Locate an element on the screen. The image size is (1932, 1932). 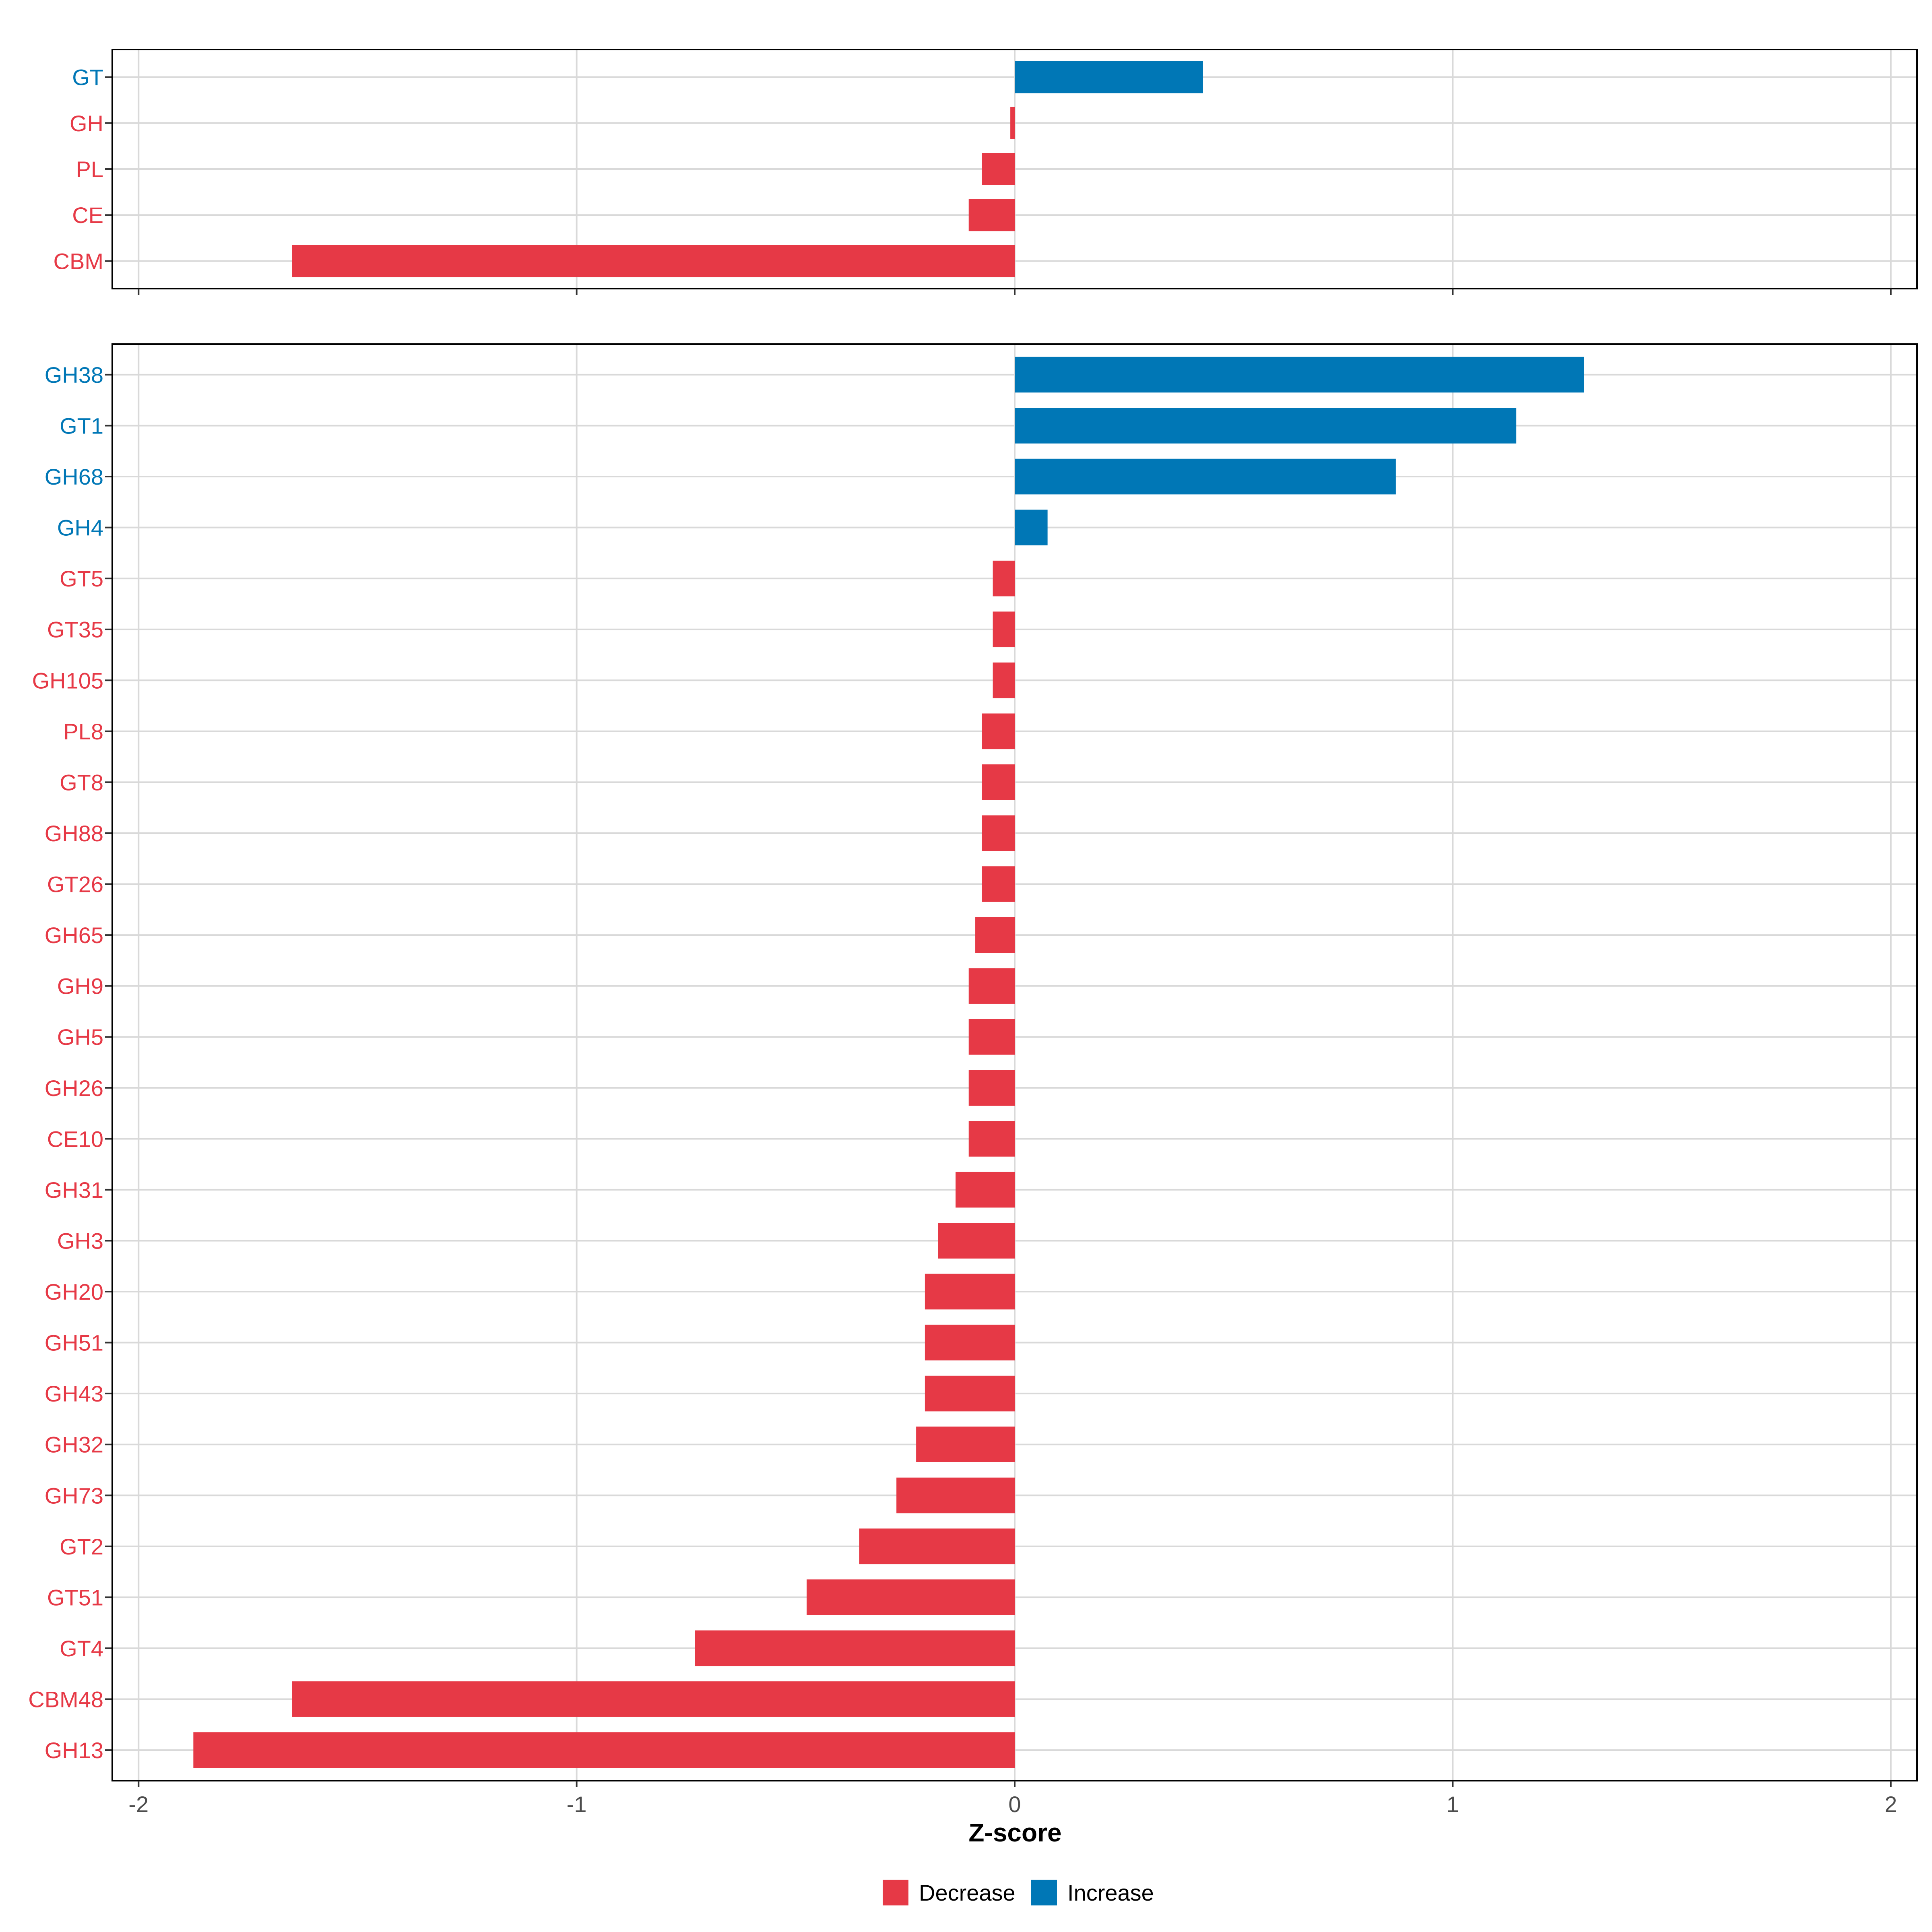
bar-cbm is located at coordinates (653, 261).